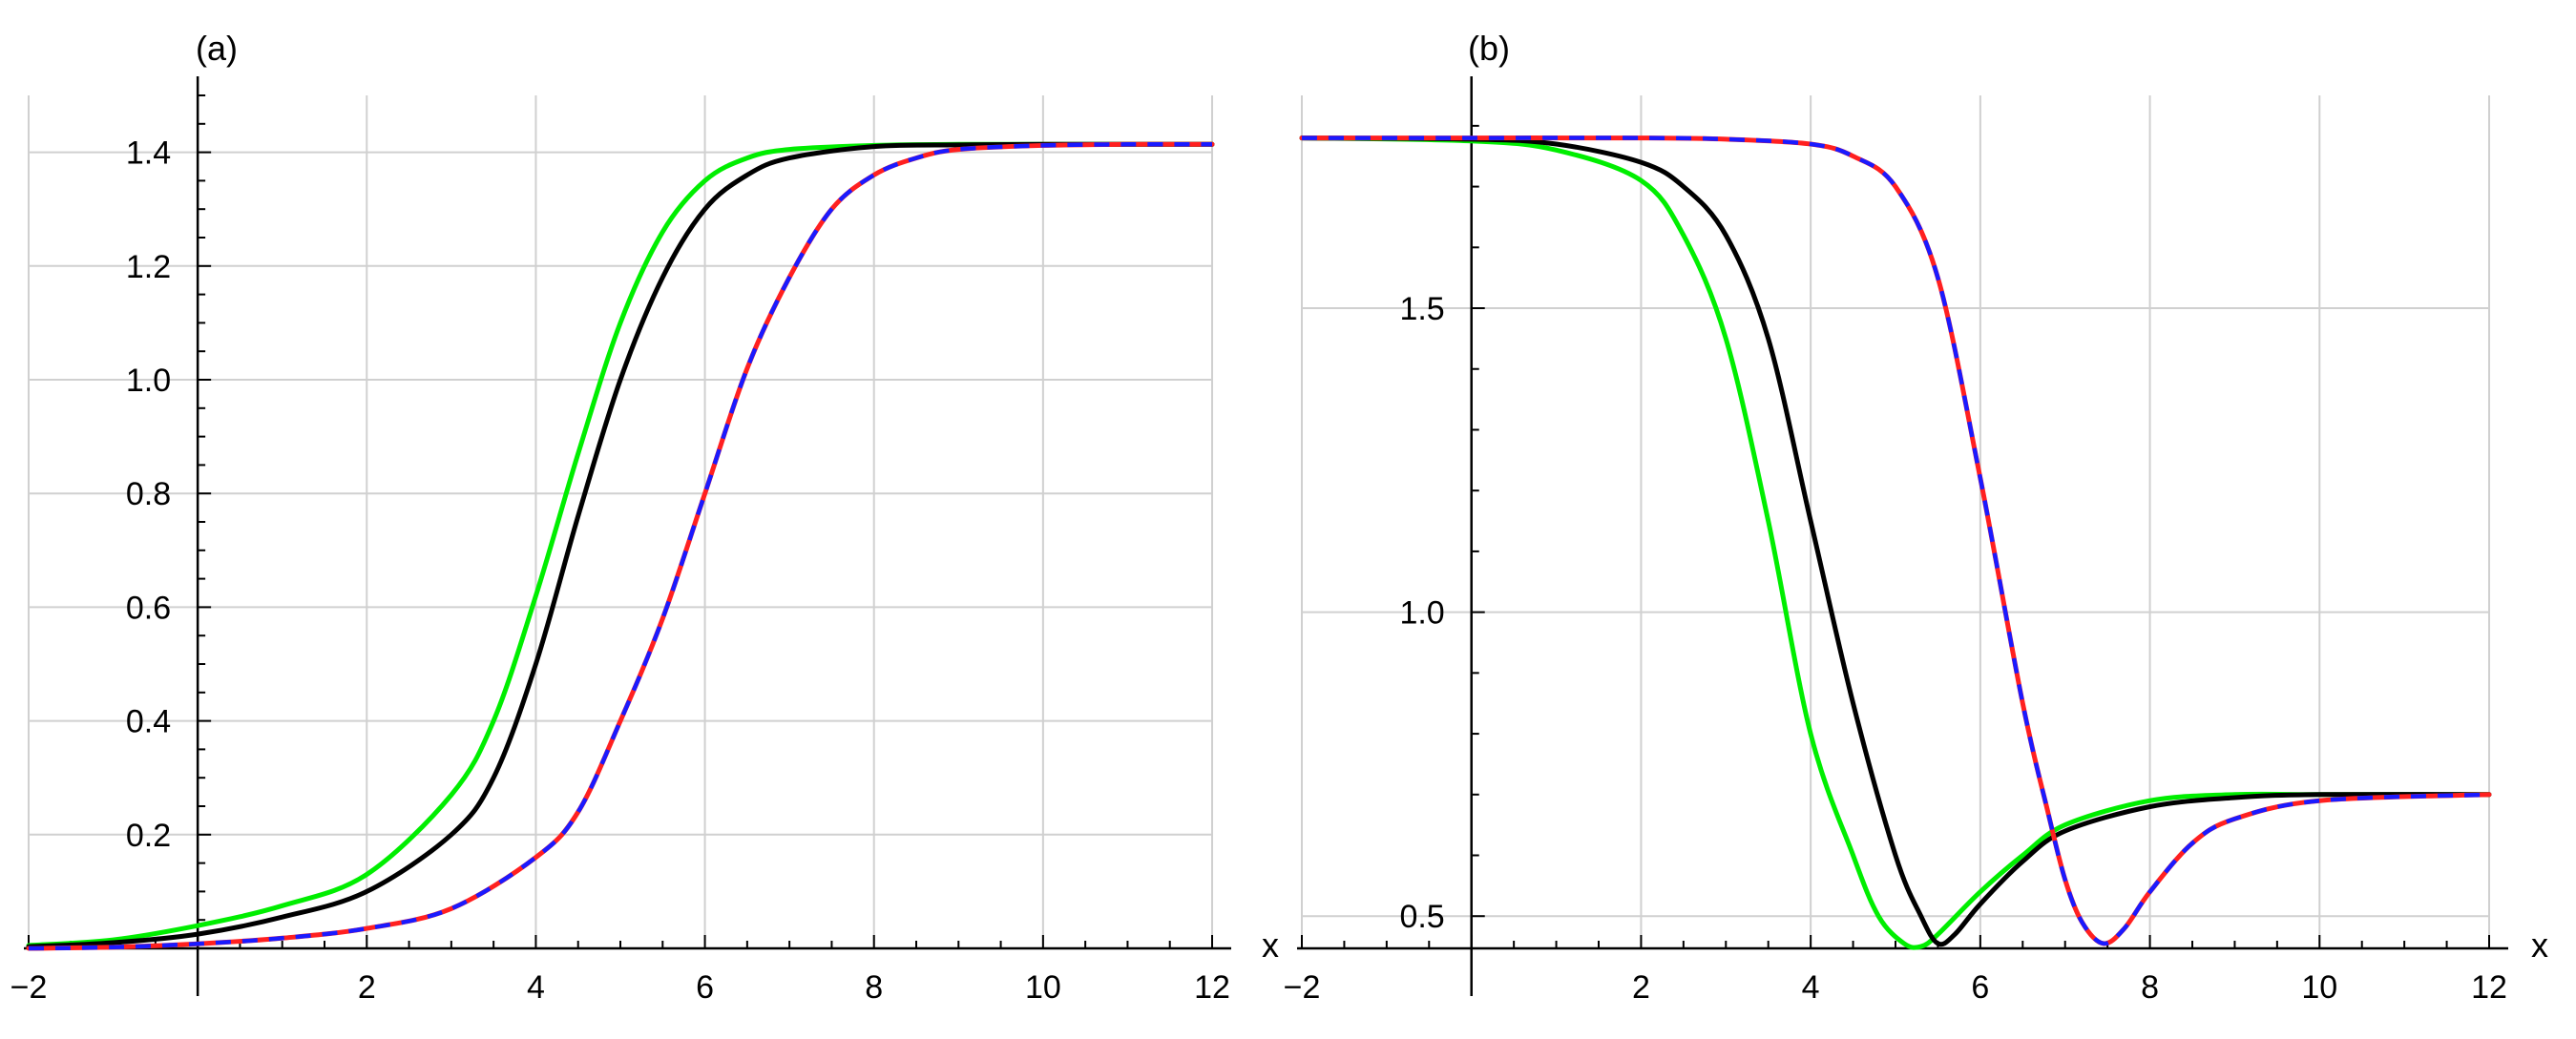 This screenshot has width=2576, height=1039. I want to click on panel-b-x-tick-label: 10, so click(2319, 987).